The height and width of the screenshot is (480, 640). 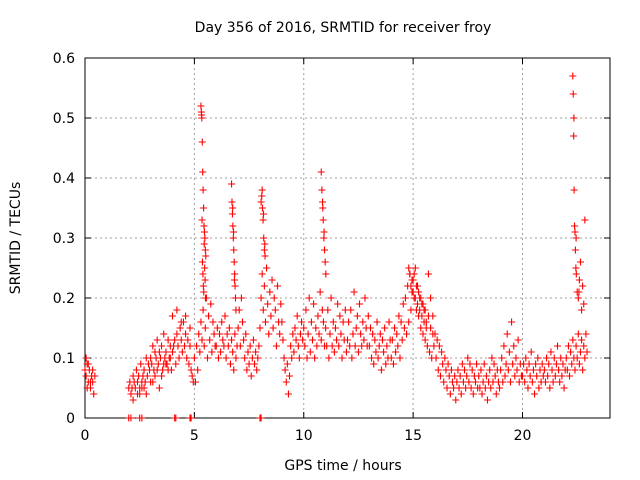 What do you see at coordinates (64, 179) in the screenshot?
I see `y-tick-label: 0.4` at bounding box center [64, 179].